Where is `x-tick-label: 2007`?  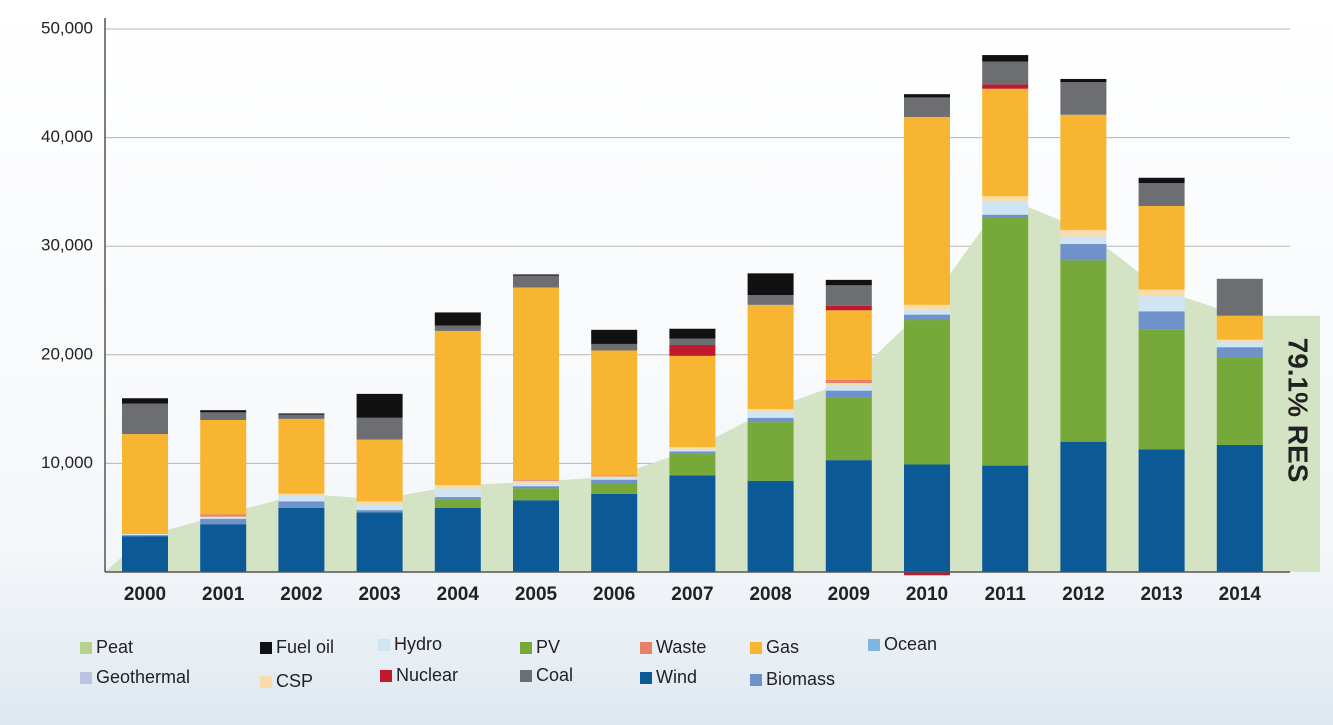 x-tick-label: 2007 is located at coordinates (692, 594).